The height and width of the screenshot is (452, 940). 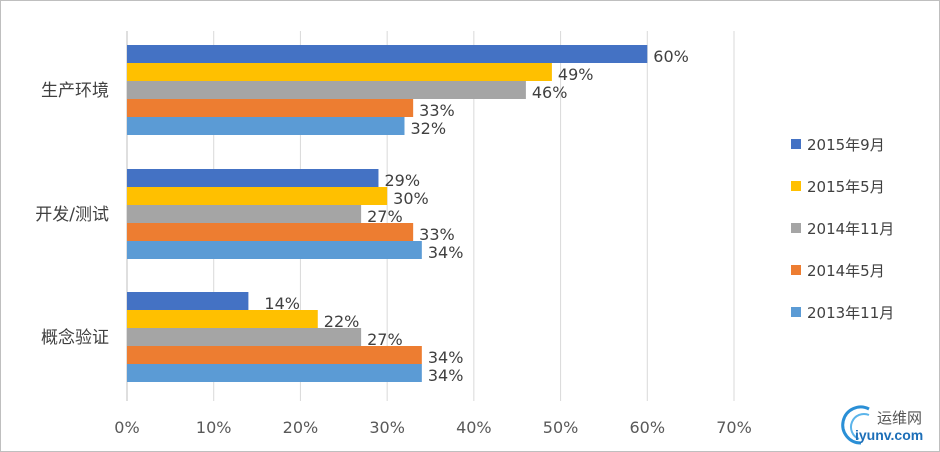 I want to click on x-tick-label: 0%, so click(x=126, y=427).